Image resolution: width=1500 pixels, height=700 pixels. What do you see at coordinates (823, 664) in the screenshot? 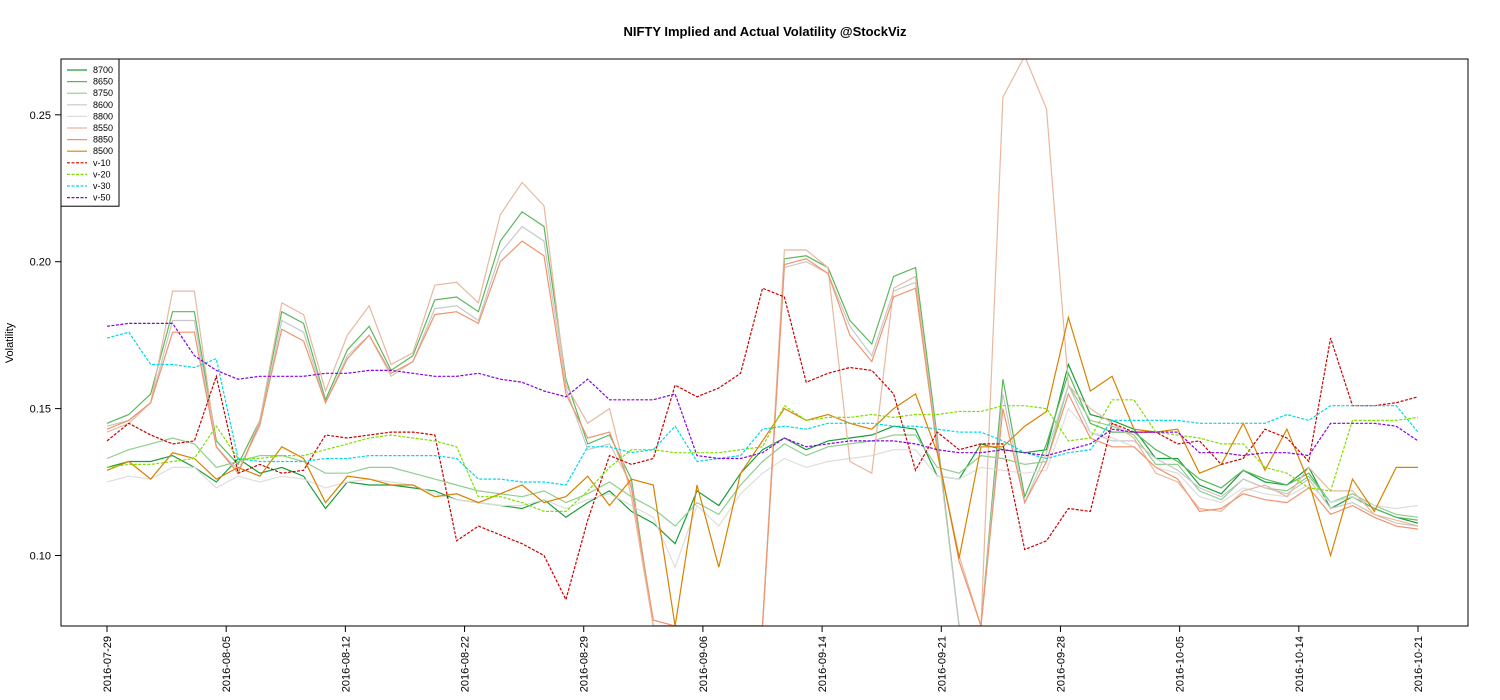
I see `x-tick-label: 2016-09-14` at bounding box center [823, 664].